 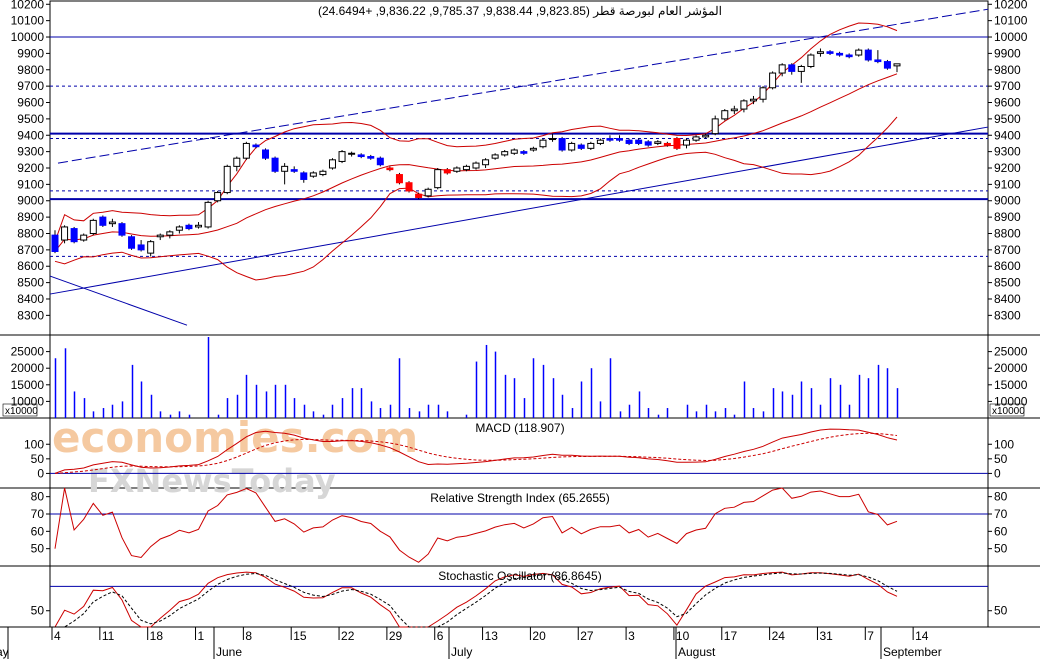 I want to click on y-tick-label-right: 15000, so click(x=1011, y=385).